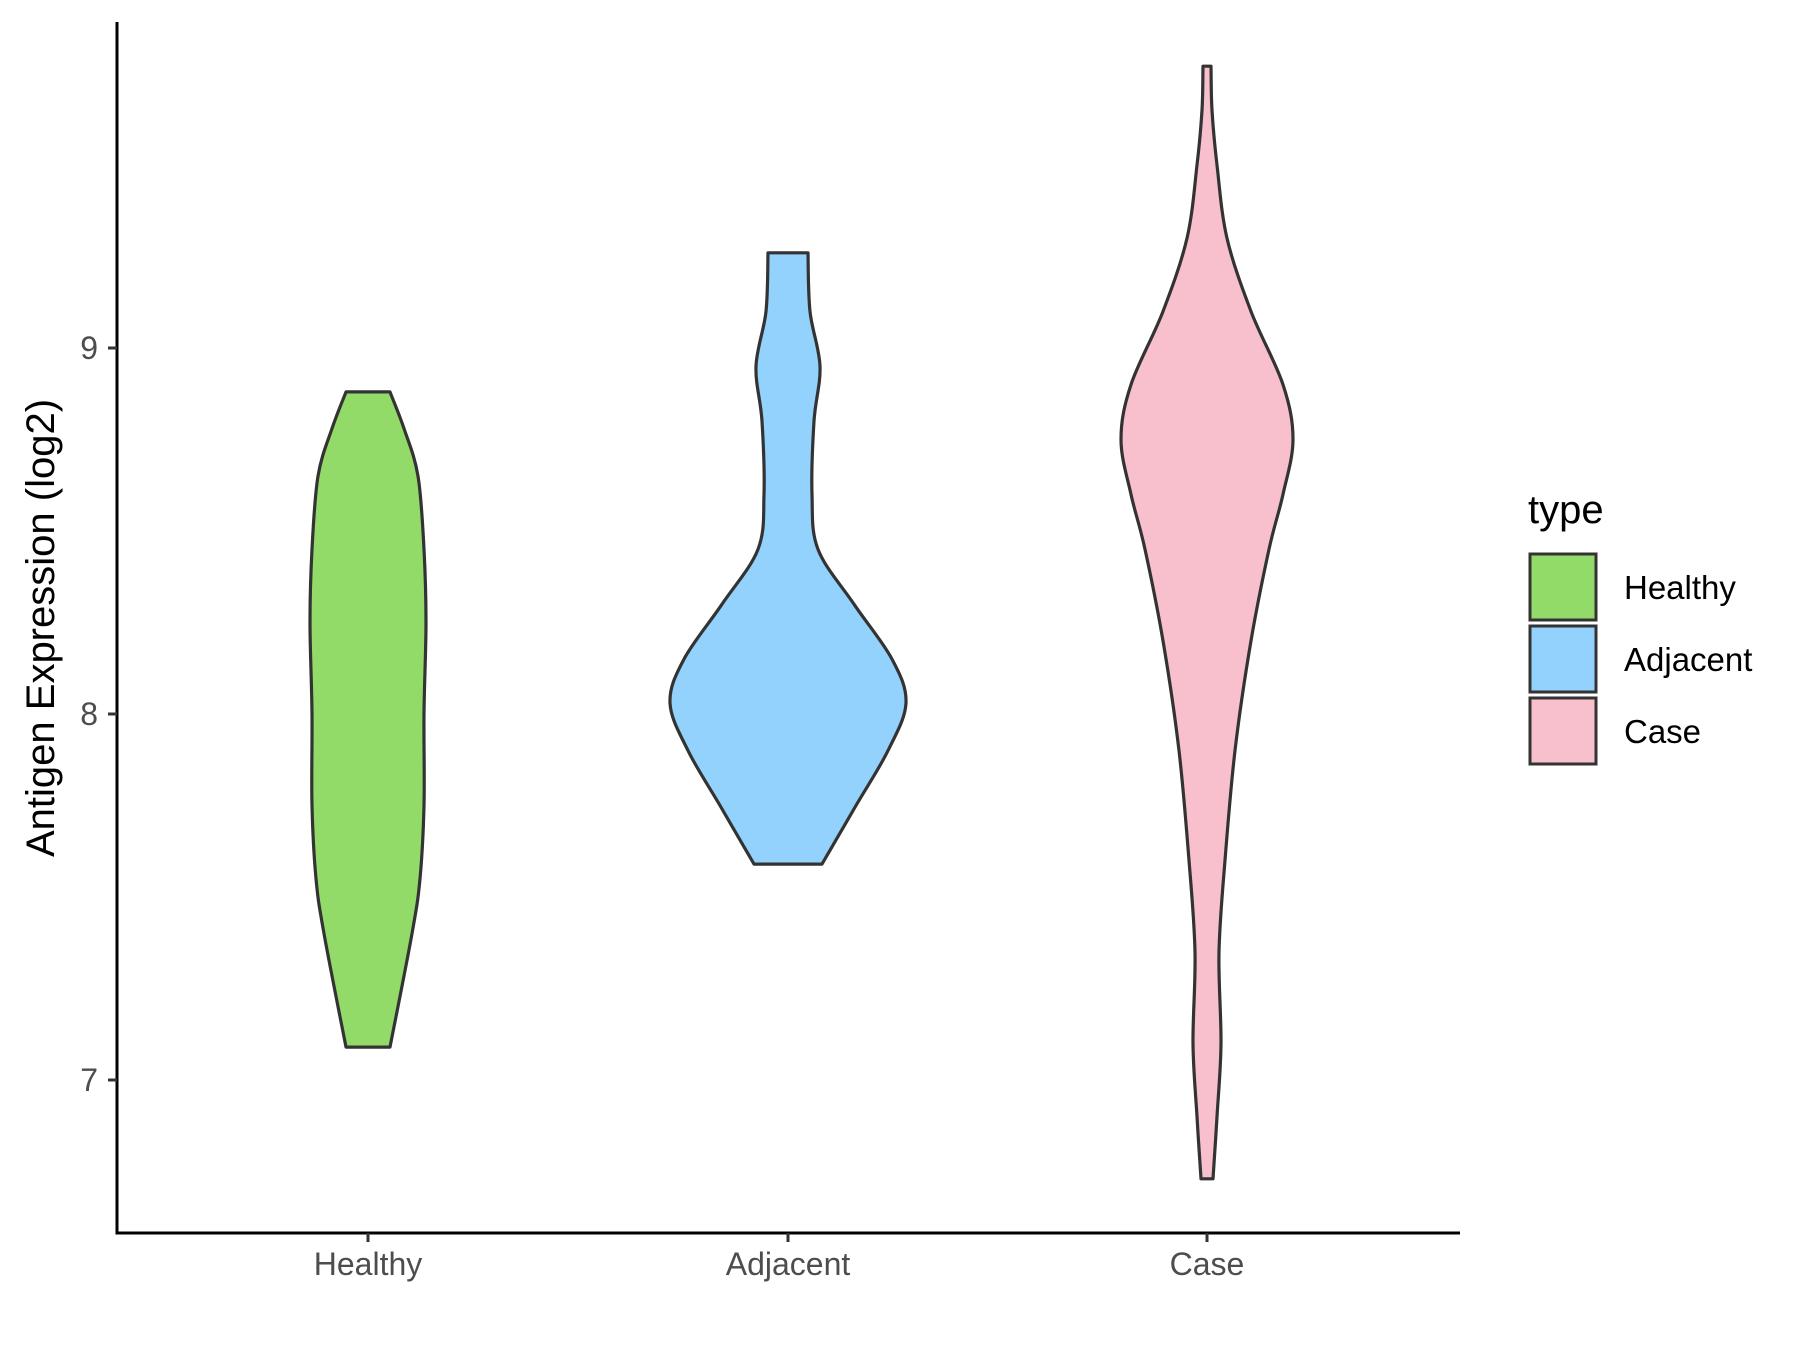  I want to click on legend-label-case: Case, so click(1662, 731).